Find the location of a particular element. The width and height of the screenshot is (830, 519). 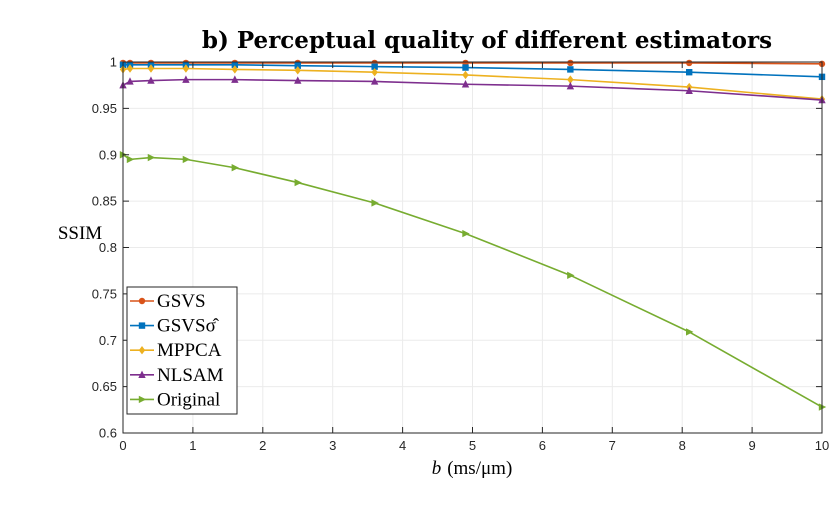

x-tick-label: 5 is located at coordinates (472, 445).